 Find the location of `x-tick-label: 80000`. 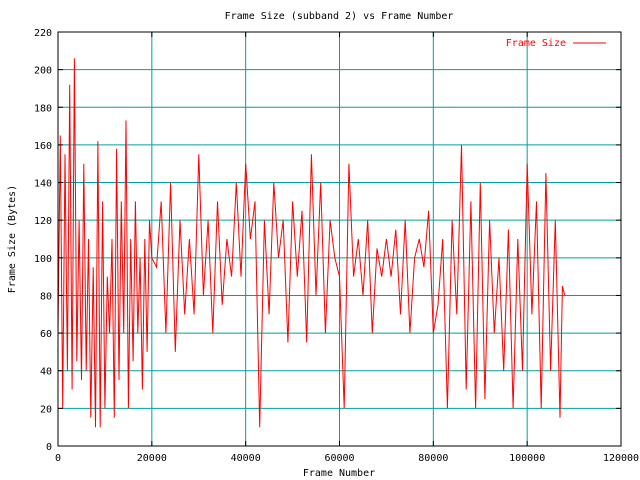

x-tick-label: 80000 is located at coordinates (433, 458).